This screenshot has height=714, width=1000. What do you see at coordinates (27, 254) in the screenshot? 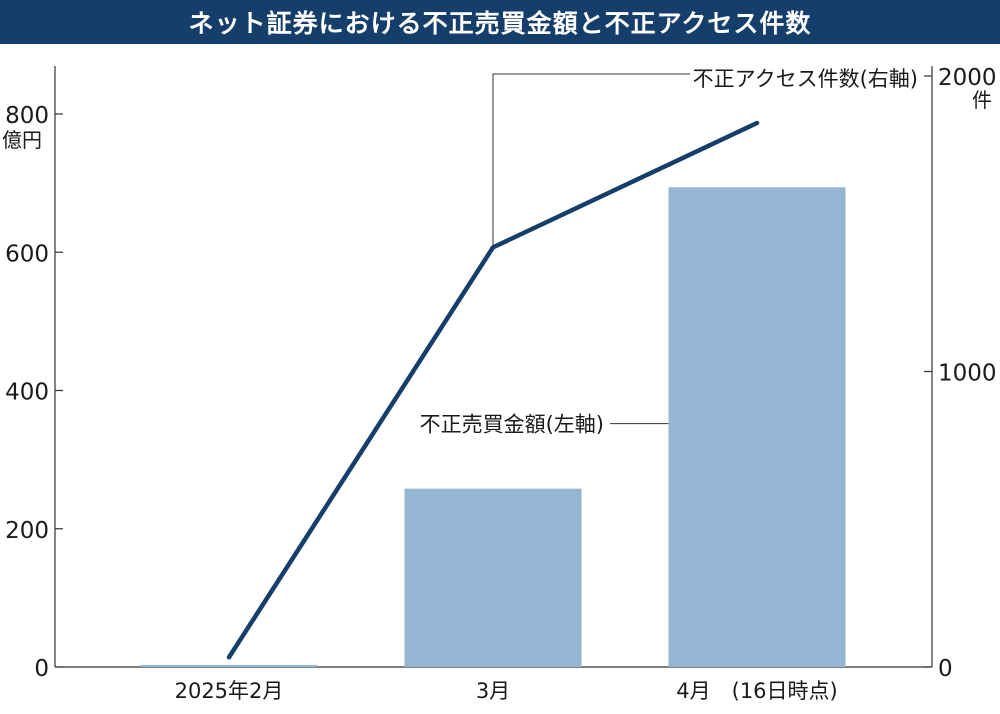
I see `left-tick-label: 600` at bounding box center [27, 254].